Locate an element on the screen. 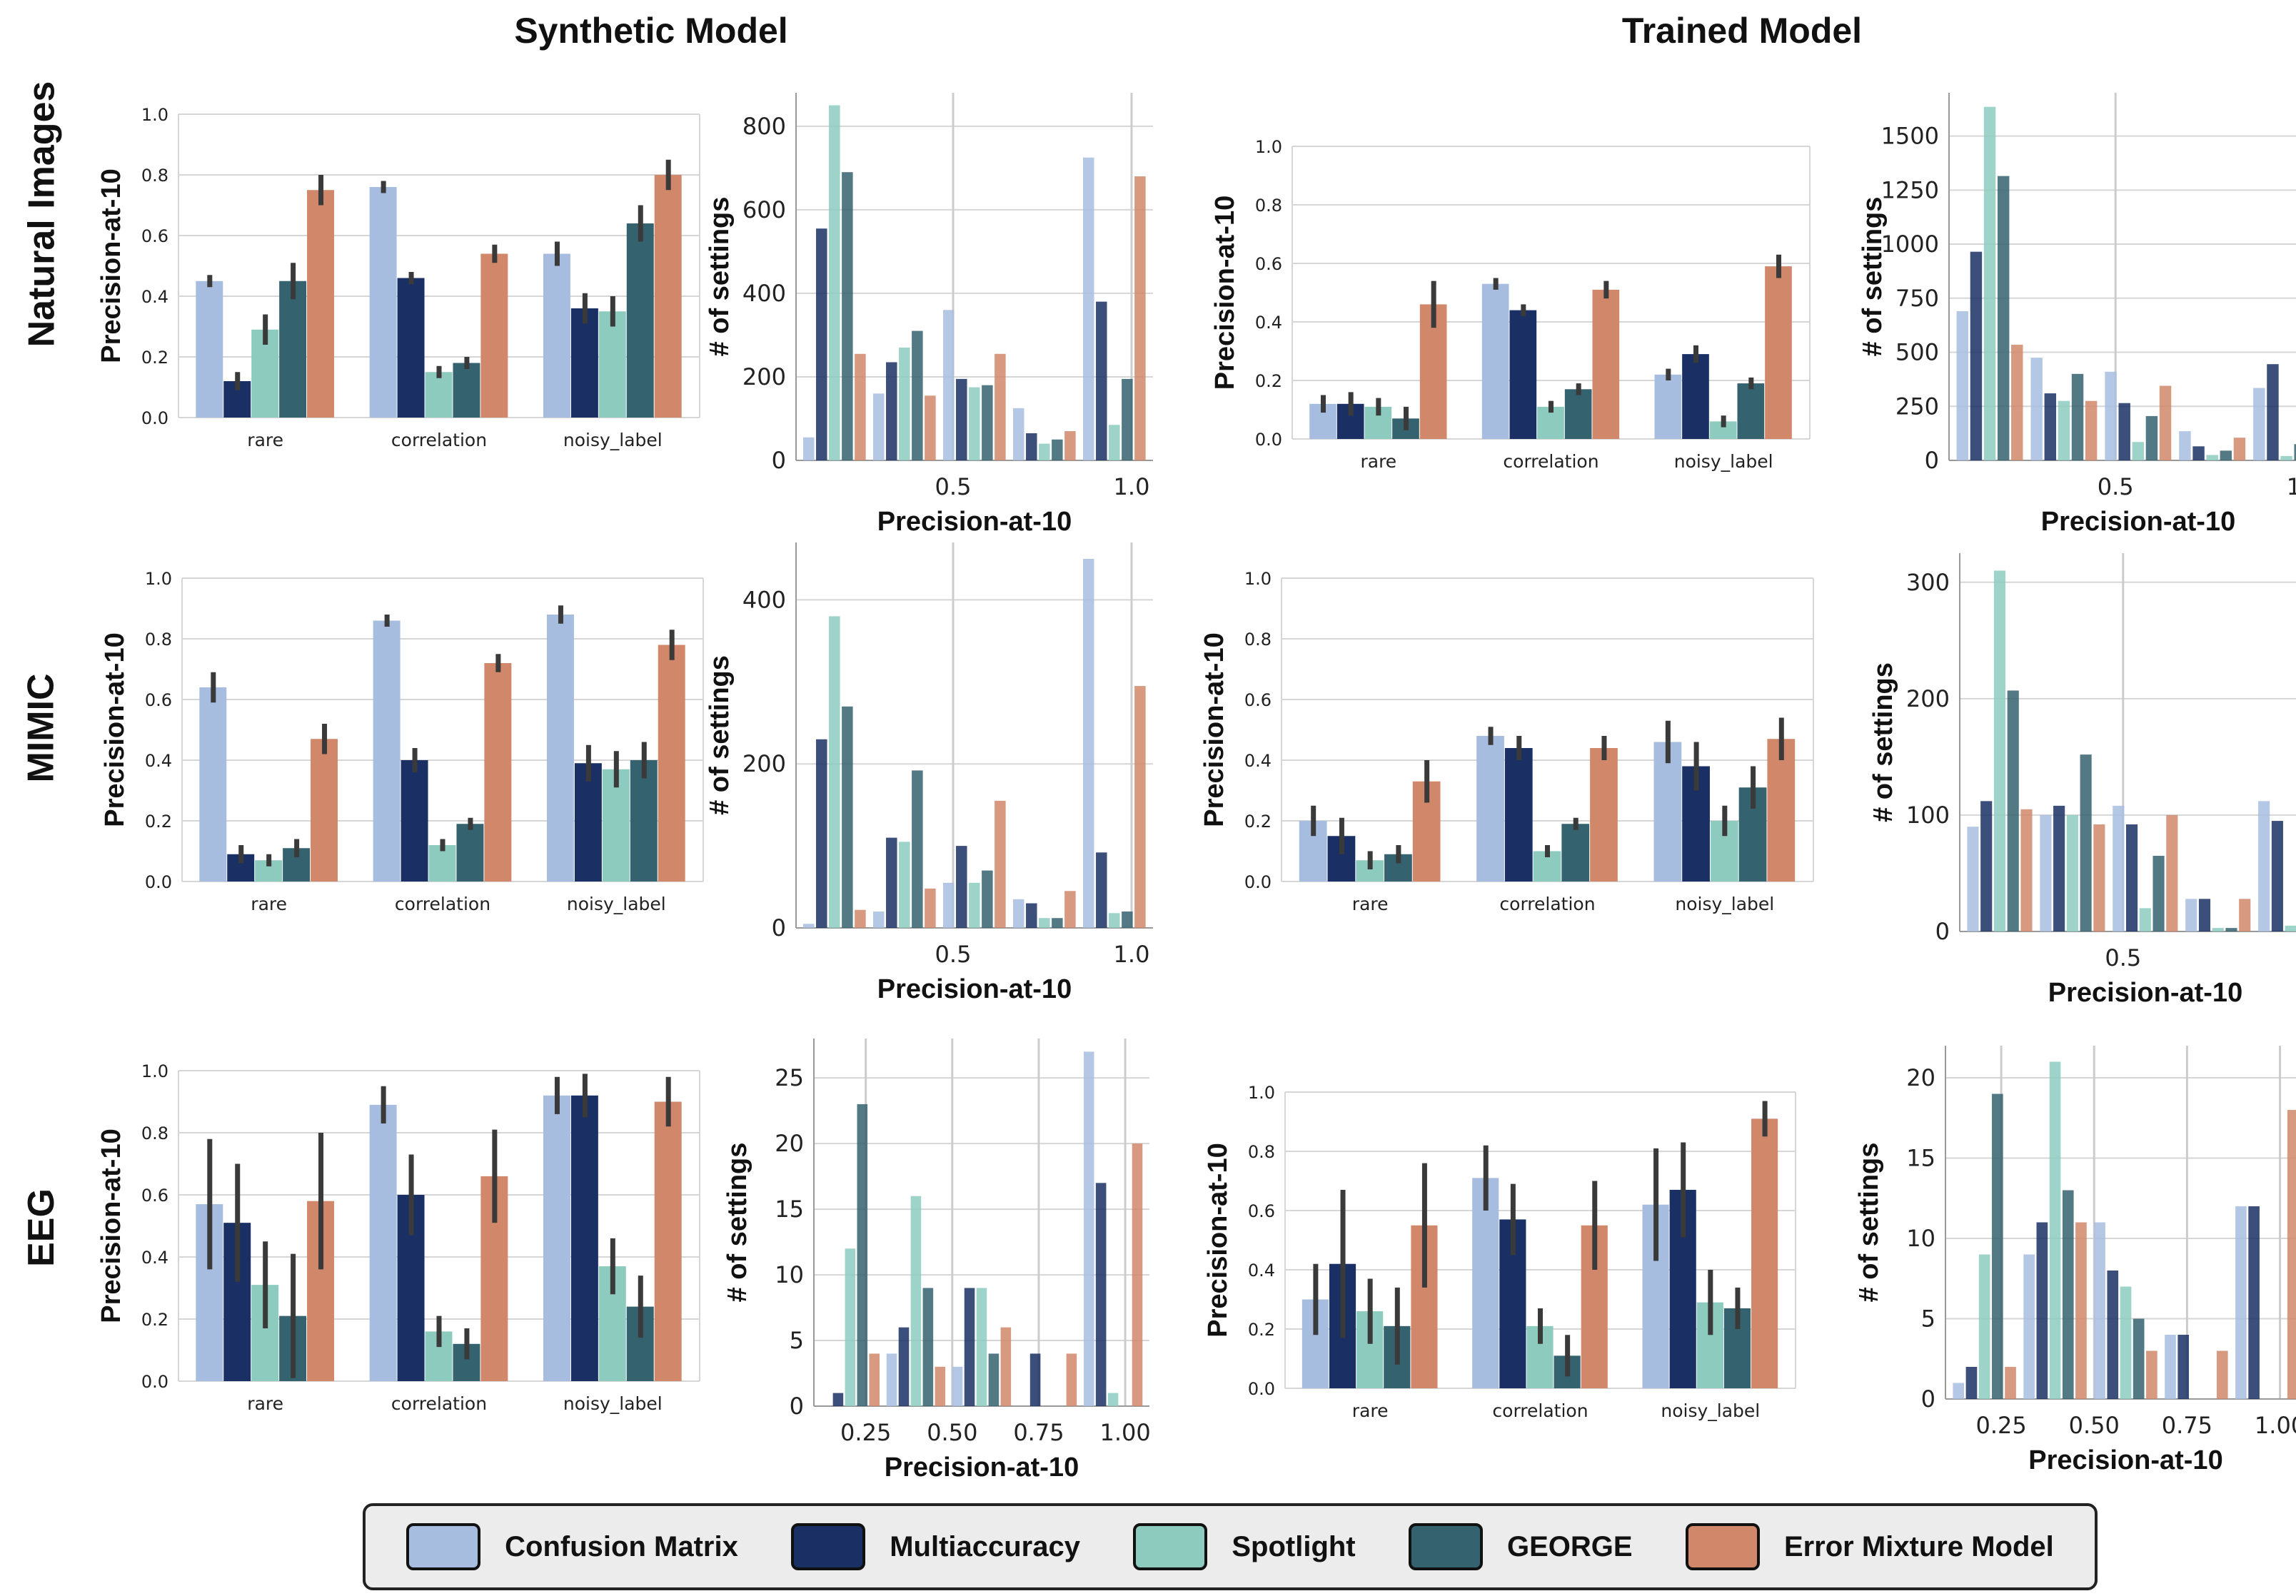  x-tick-label: rare is located at coordinates (265, 440).